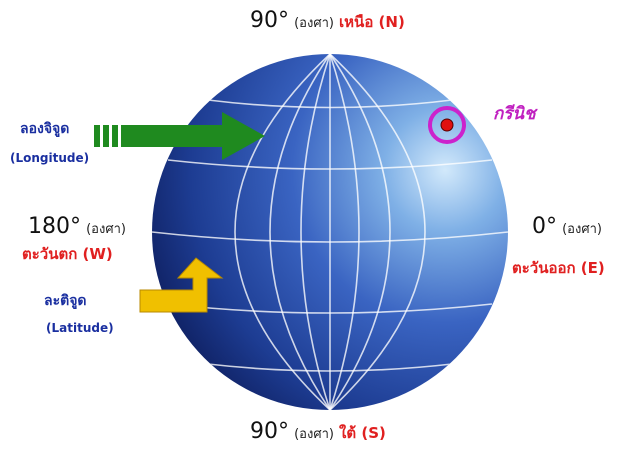 The height and width of the screenshot is (450, 635). Describe the element at coordinates (67, 254) in the screenshot. I see `west-direction: ตะวันตก (W)` at that location.